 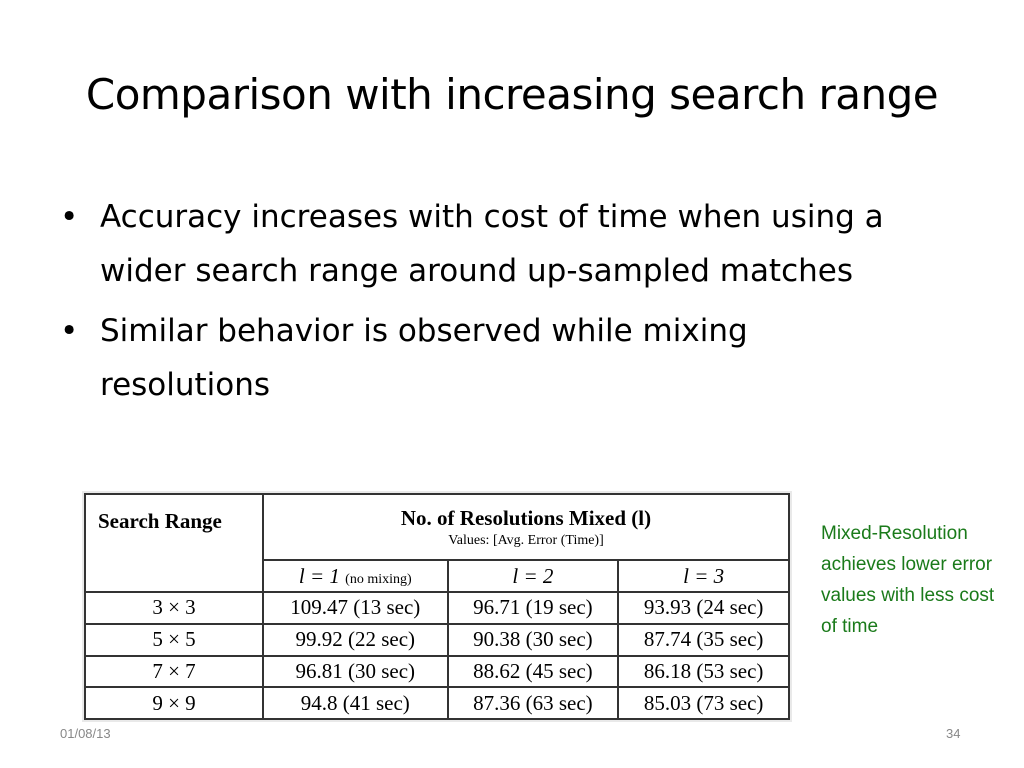 What do you see at coordinates (526, 517) in the screenshot?
I see `group-header-title: No. of Resolutions Mixed (l)` at bounding box center [526, 517].